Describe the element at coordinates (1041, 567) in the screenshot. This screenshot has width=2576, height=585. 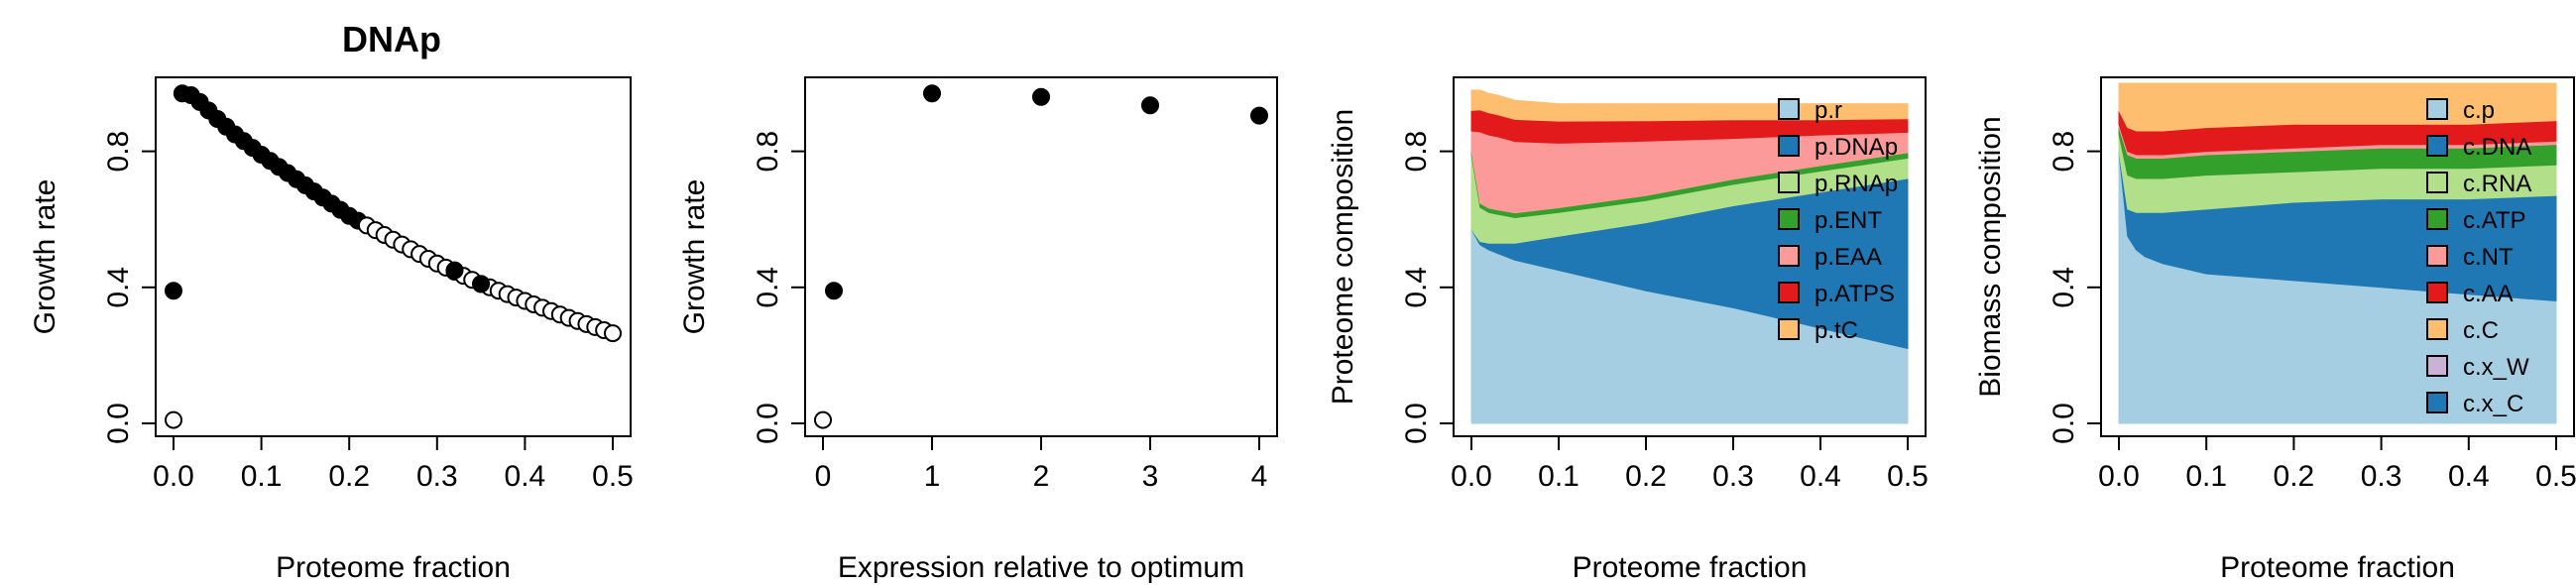
I see `x-axis-label: Expression relative to optimum` at that location.